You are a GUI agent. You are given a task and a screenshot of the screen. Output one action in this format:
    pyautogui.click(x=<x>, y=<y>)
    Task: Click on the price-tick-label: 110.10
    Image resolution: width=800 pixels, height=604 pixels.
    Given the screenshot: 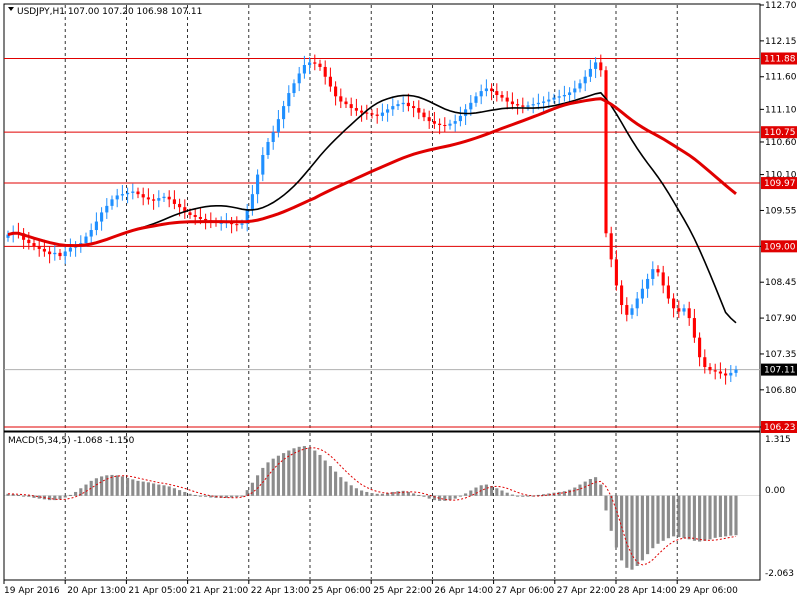 What is the action you would take?
    pyautogui.click(x=781, y=176)
    